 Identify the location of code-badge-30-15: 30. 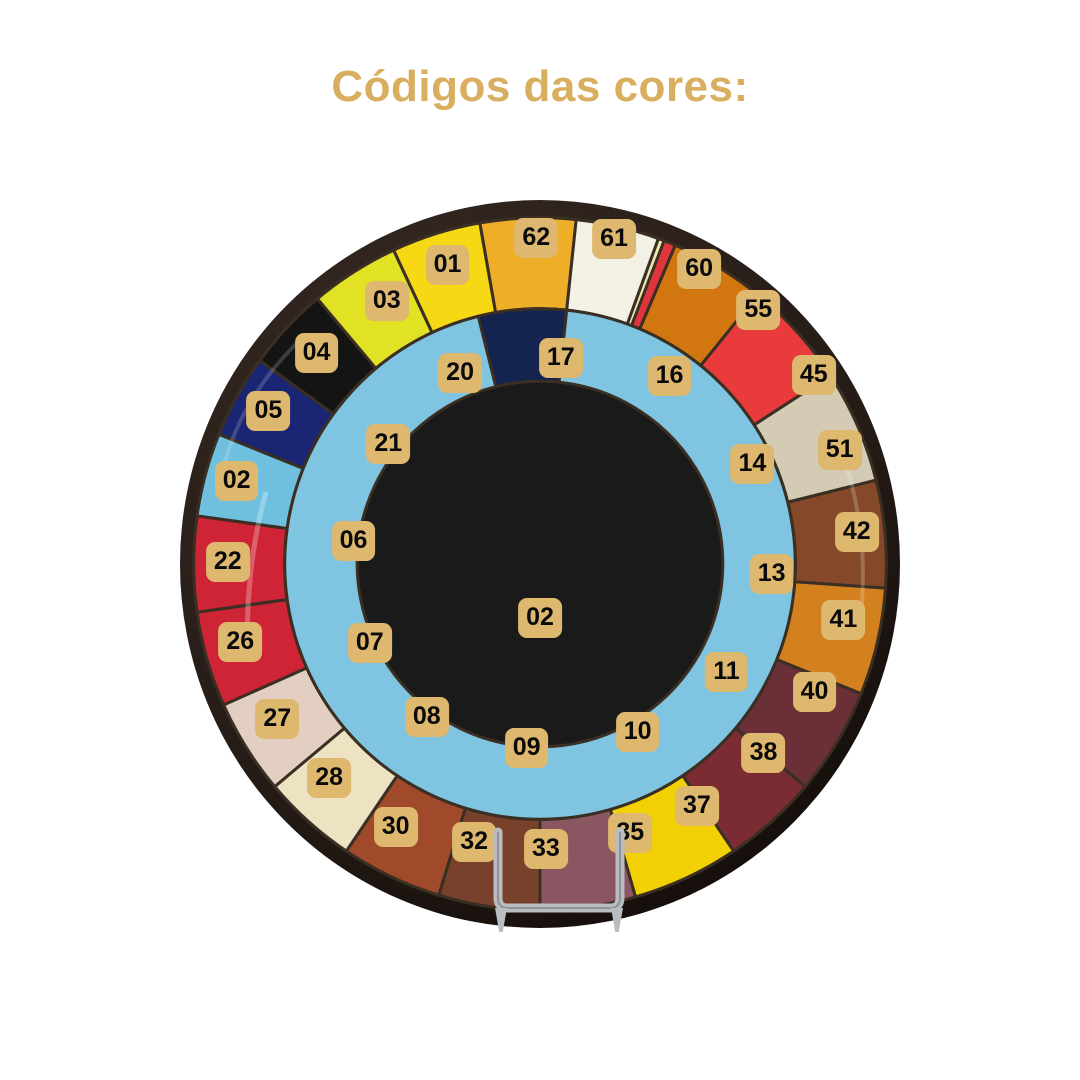
(395, 826).